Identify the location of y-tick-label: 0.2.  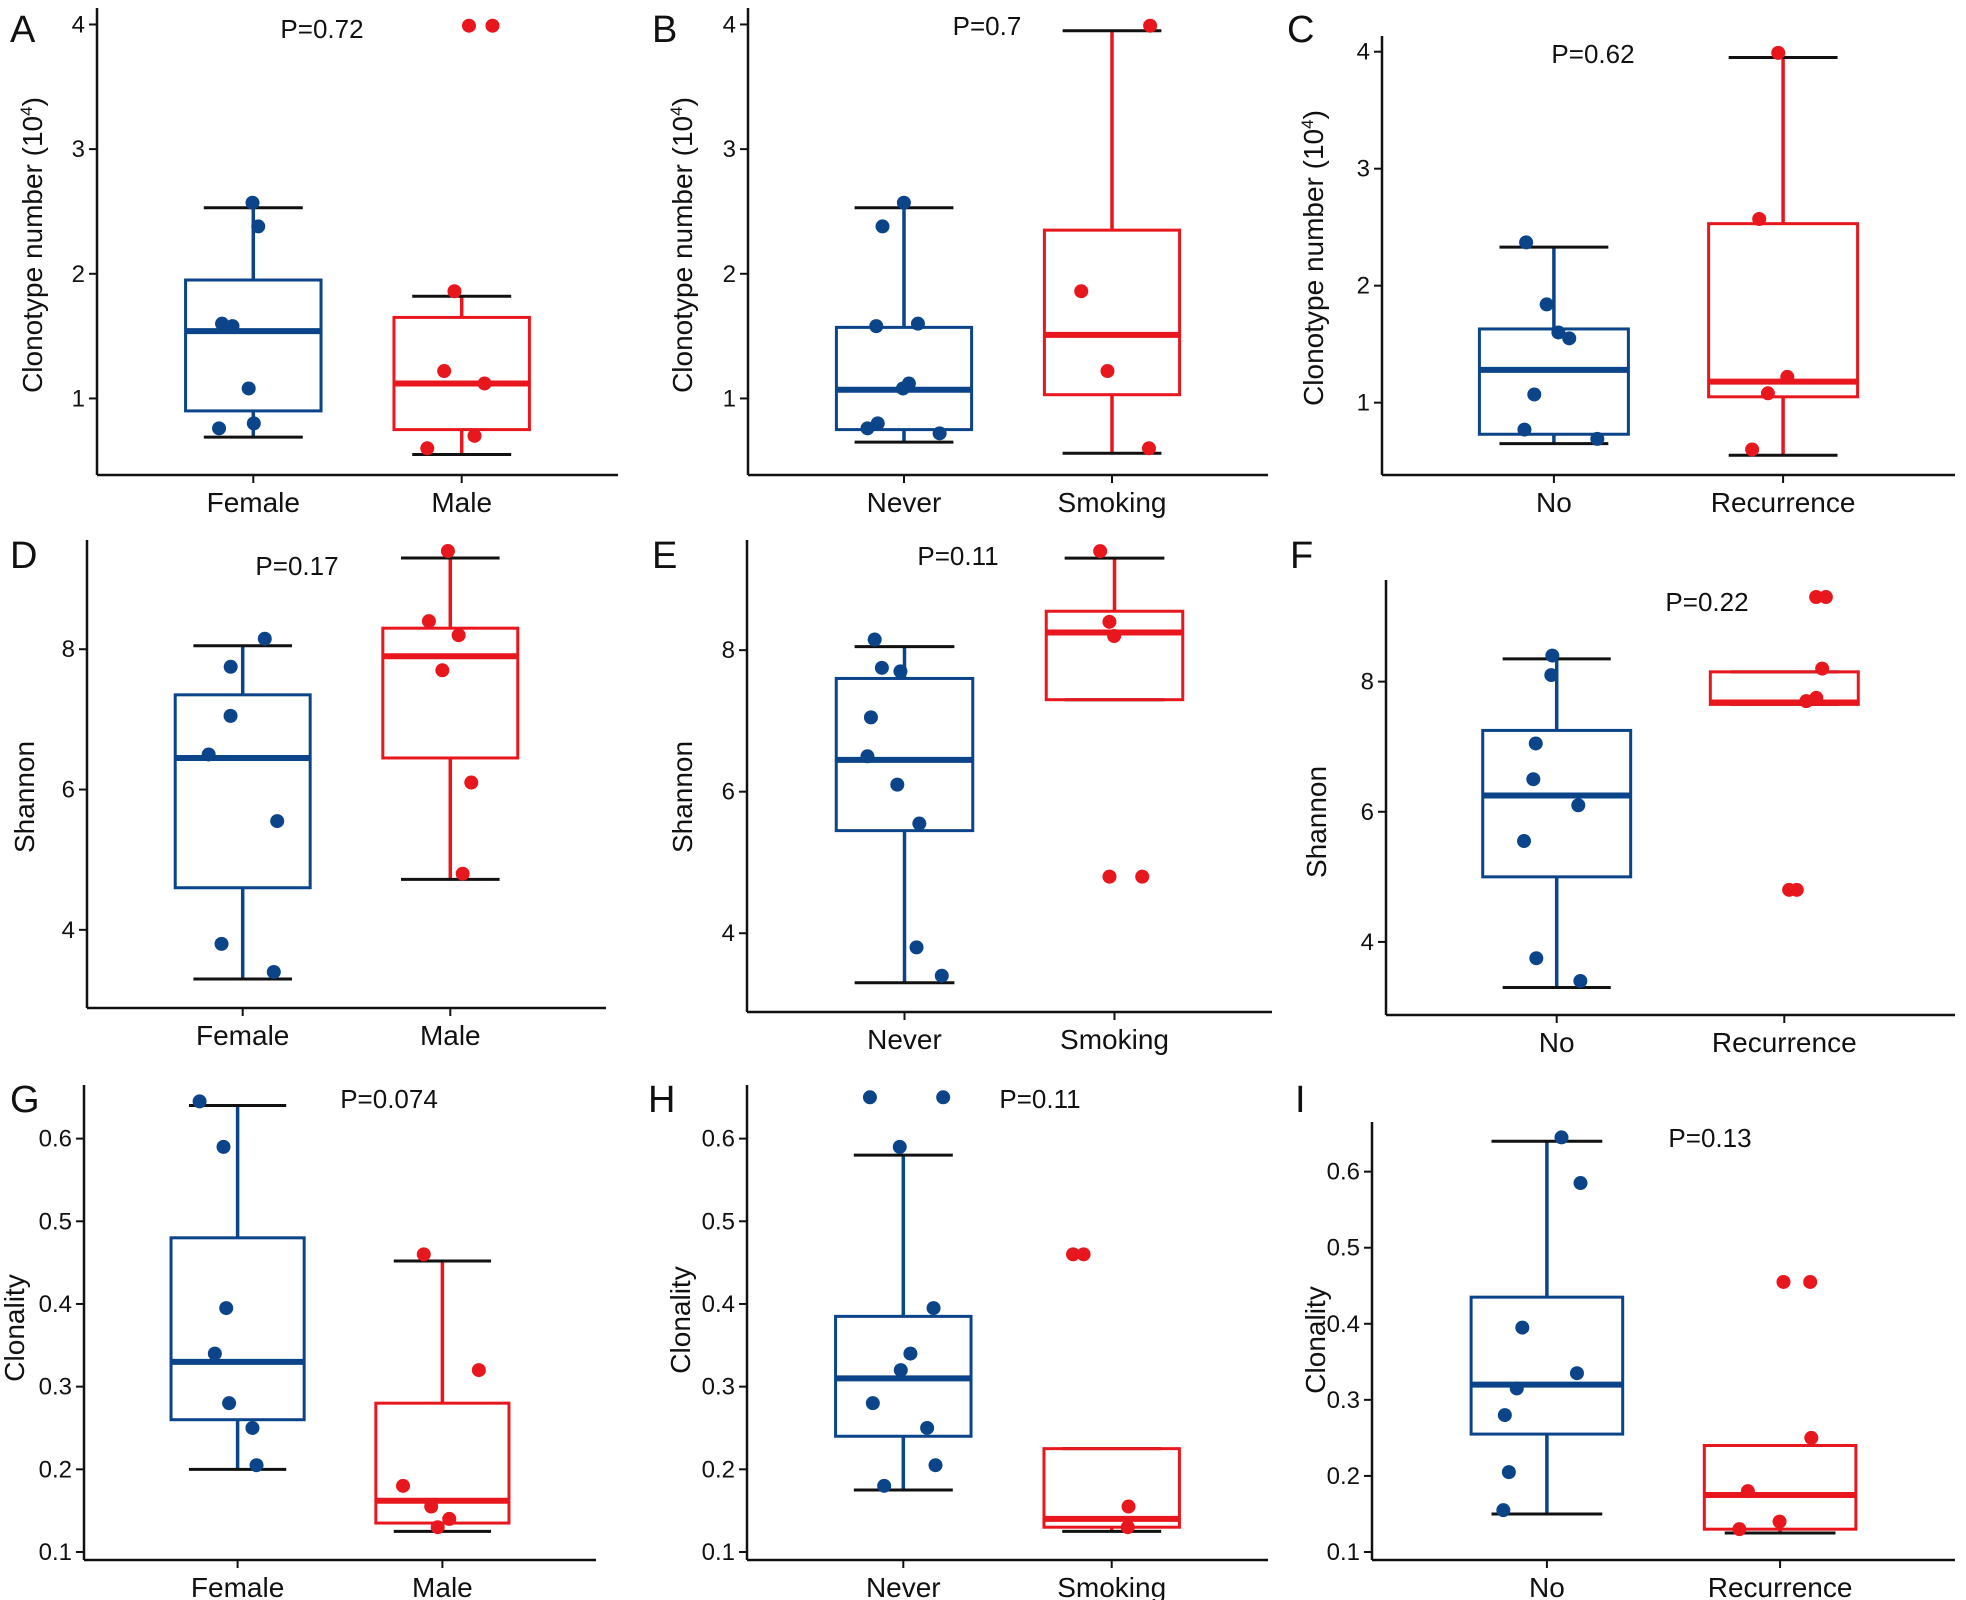
(1343, 1476).